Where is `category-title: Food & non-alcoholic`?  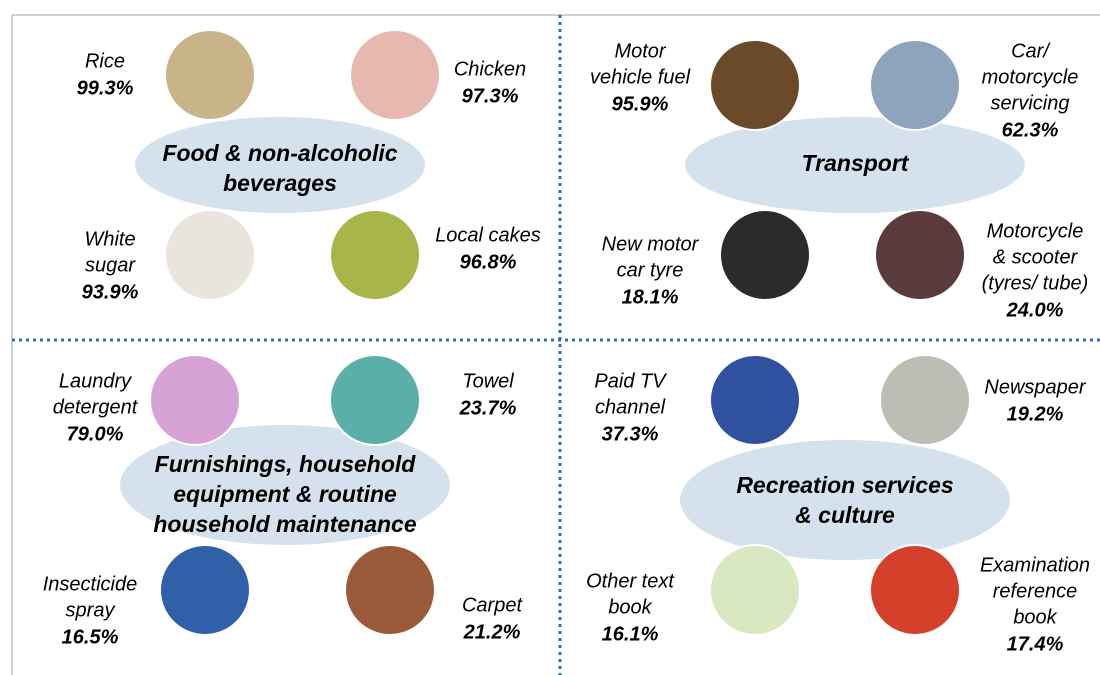 category-title: Food & non-alcoholic is located at coordinates (279, 153).